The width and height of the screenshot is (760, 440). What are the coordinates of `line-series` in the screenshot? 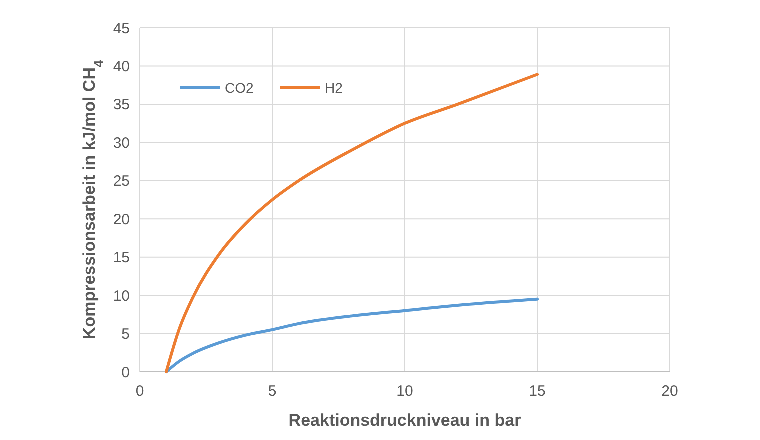 It's located at (352, 336).